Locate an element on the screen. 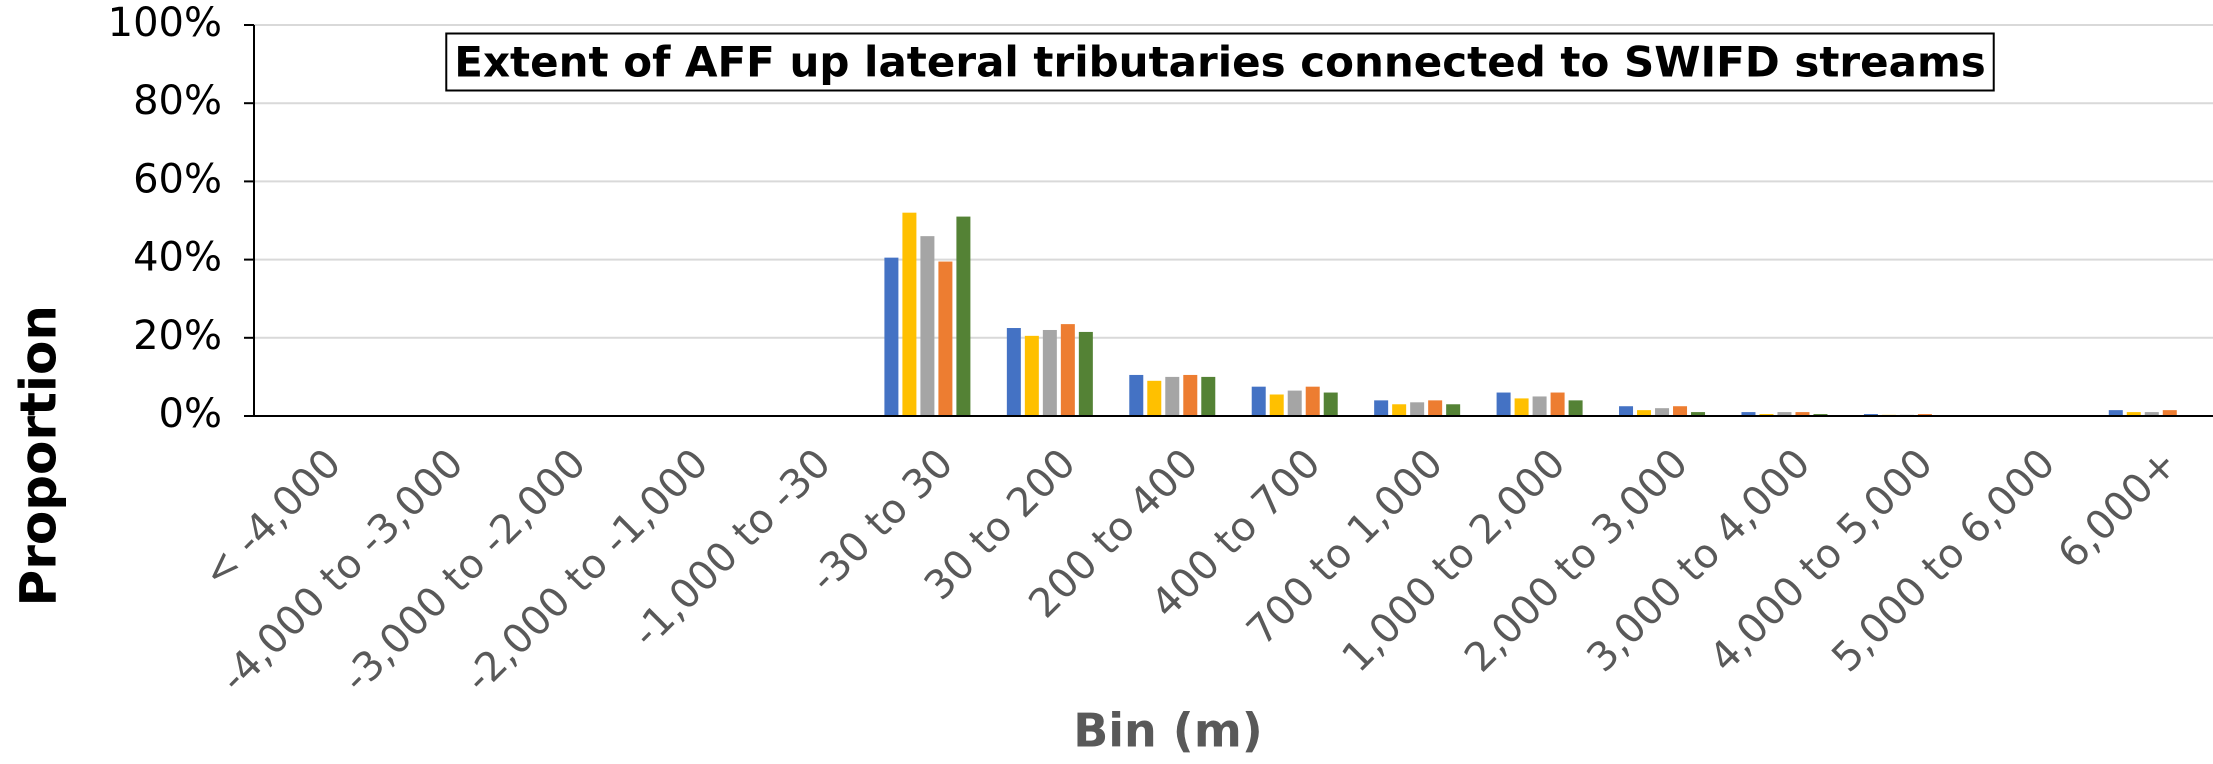  x-tick-label: 6,000+ is located at coordinates (2117, 508).